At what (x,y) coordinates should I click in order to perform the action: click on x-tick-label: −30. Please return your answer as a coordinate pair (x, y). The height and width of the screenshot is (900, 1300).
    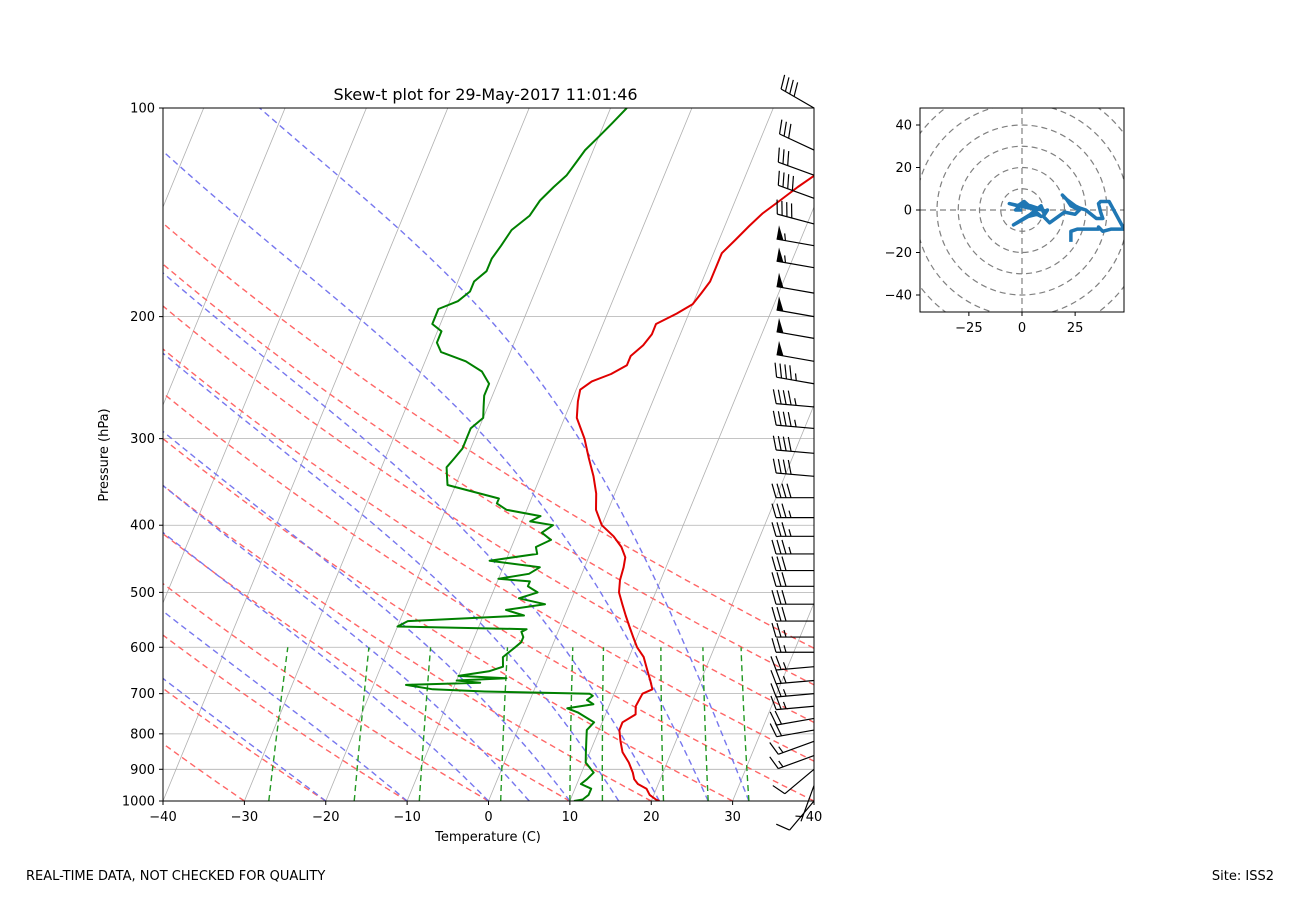
    Looking at the image, I should click on (244, 817).